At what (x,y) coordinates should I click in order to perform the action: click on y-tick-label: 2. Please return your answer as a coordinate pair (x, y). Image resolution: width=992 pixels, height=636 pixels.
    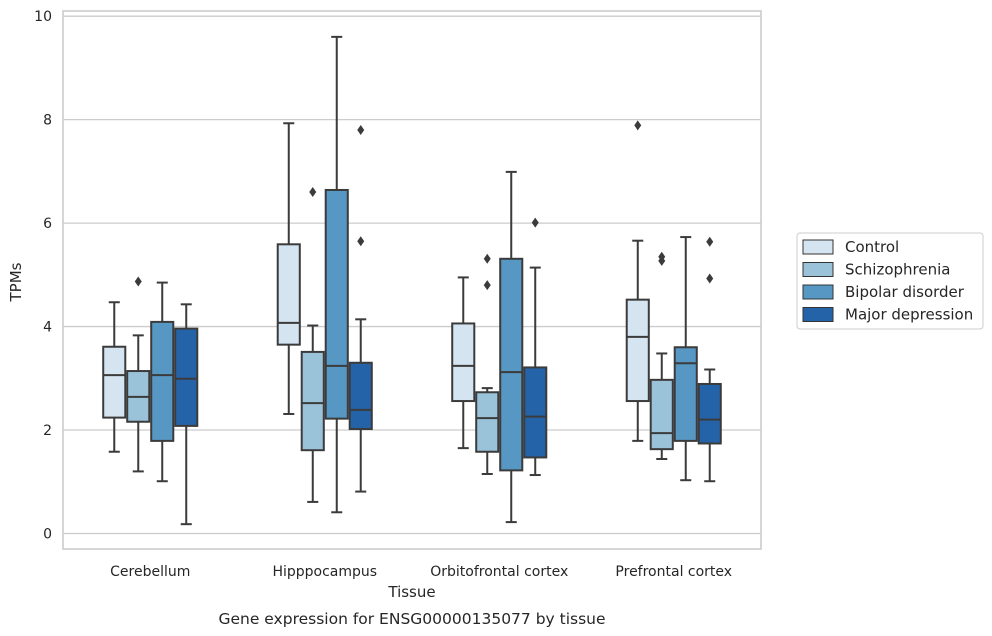
    Looking at the image, I should click on (47, 431).